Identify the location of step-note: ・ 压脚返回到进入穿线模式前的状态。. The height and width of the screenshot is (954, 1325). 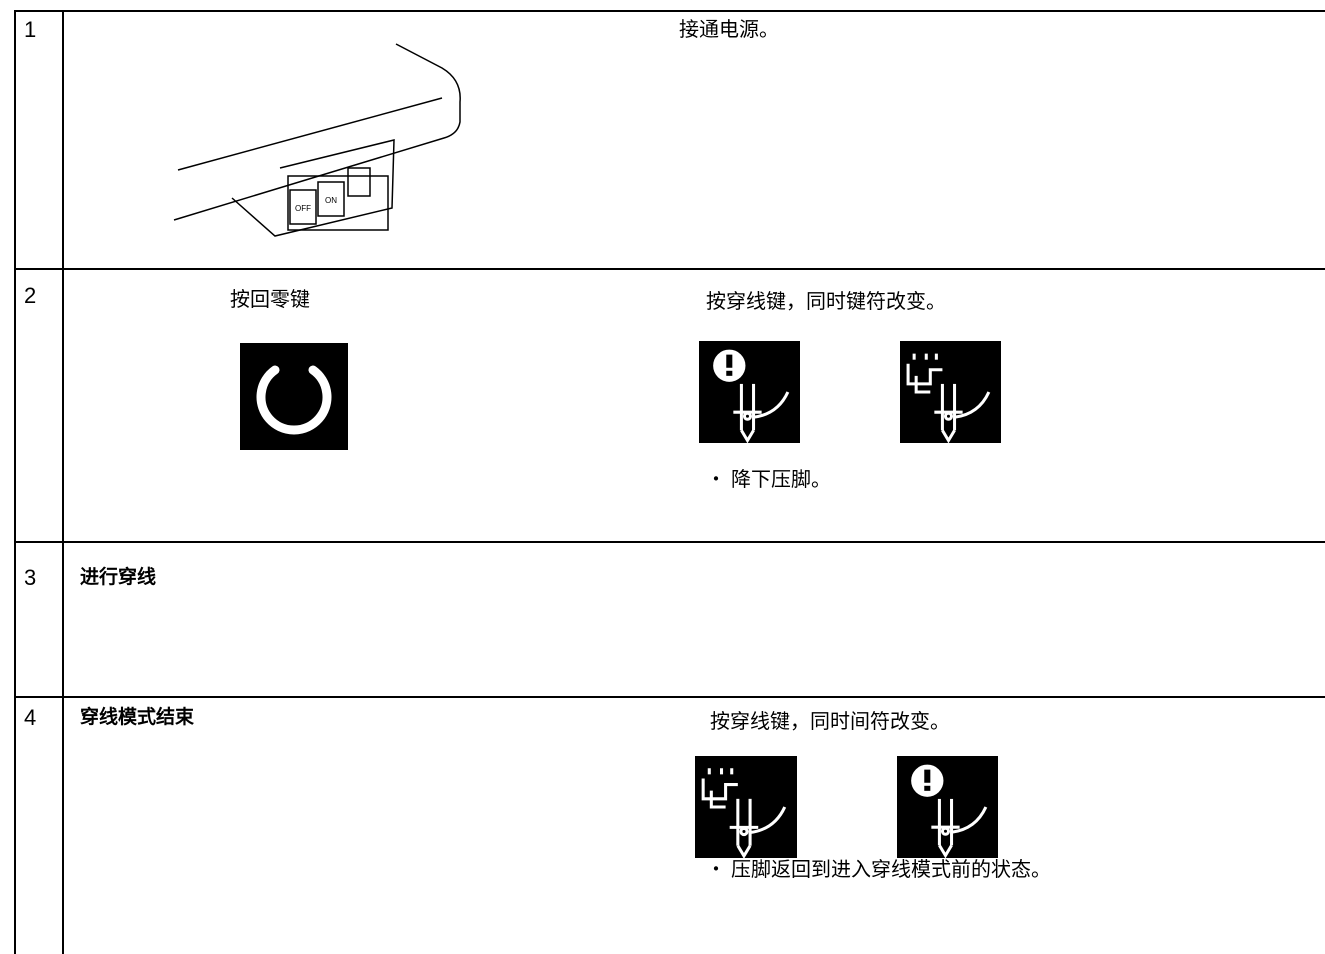
(878, 870).